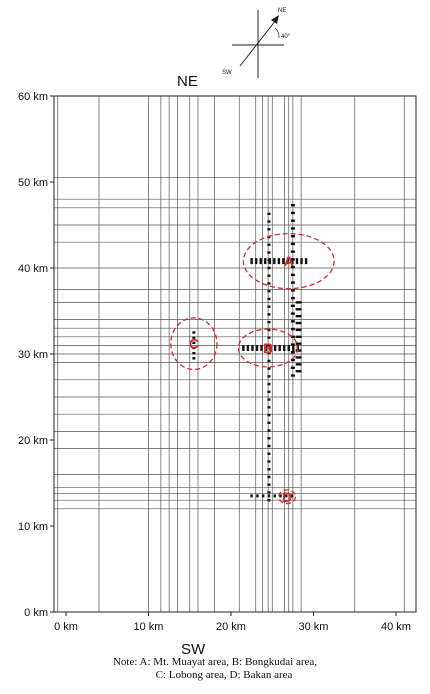 The width and height of the screenshot is (430, 694). I want to click on note-line-2: C: Lobong area, D: Bakan area, so click(224, 675).